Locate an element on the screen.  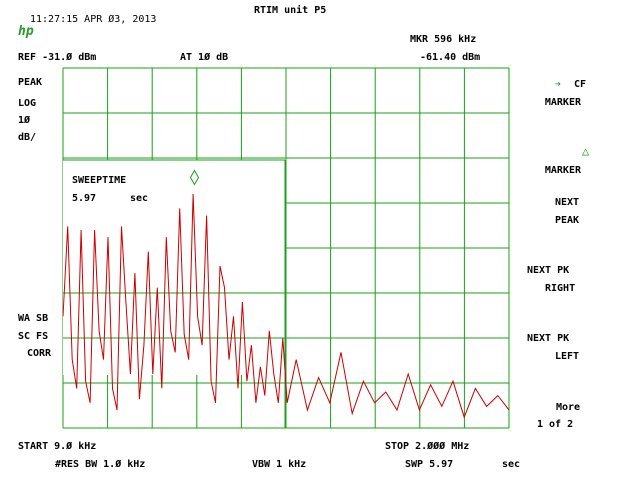
sweep-time: SWP 5.97 is located at coordinates (429, 464).